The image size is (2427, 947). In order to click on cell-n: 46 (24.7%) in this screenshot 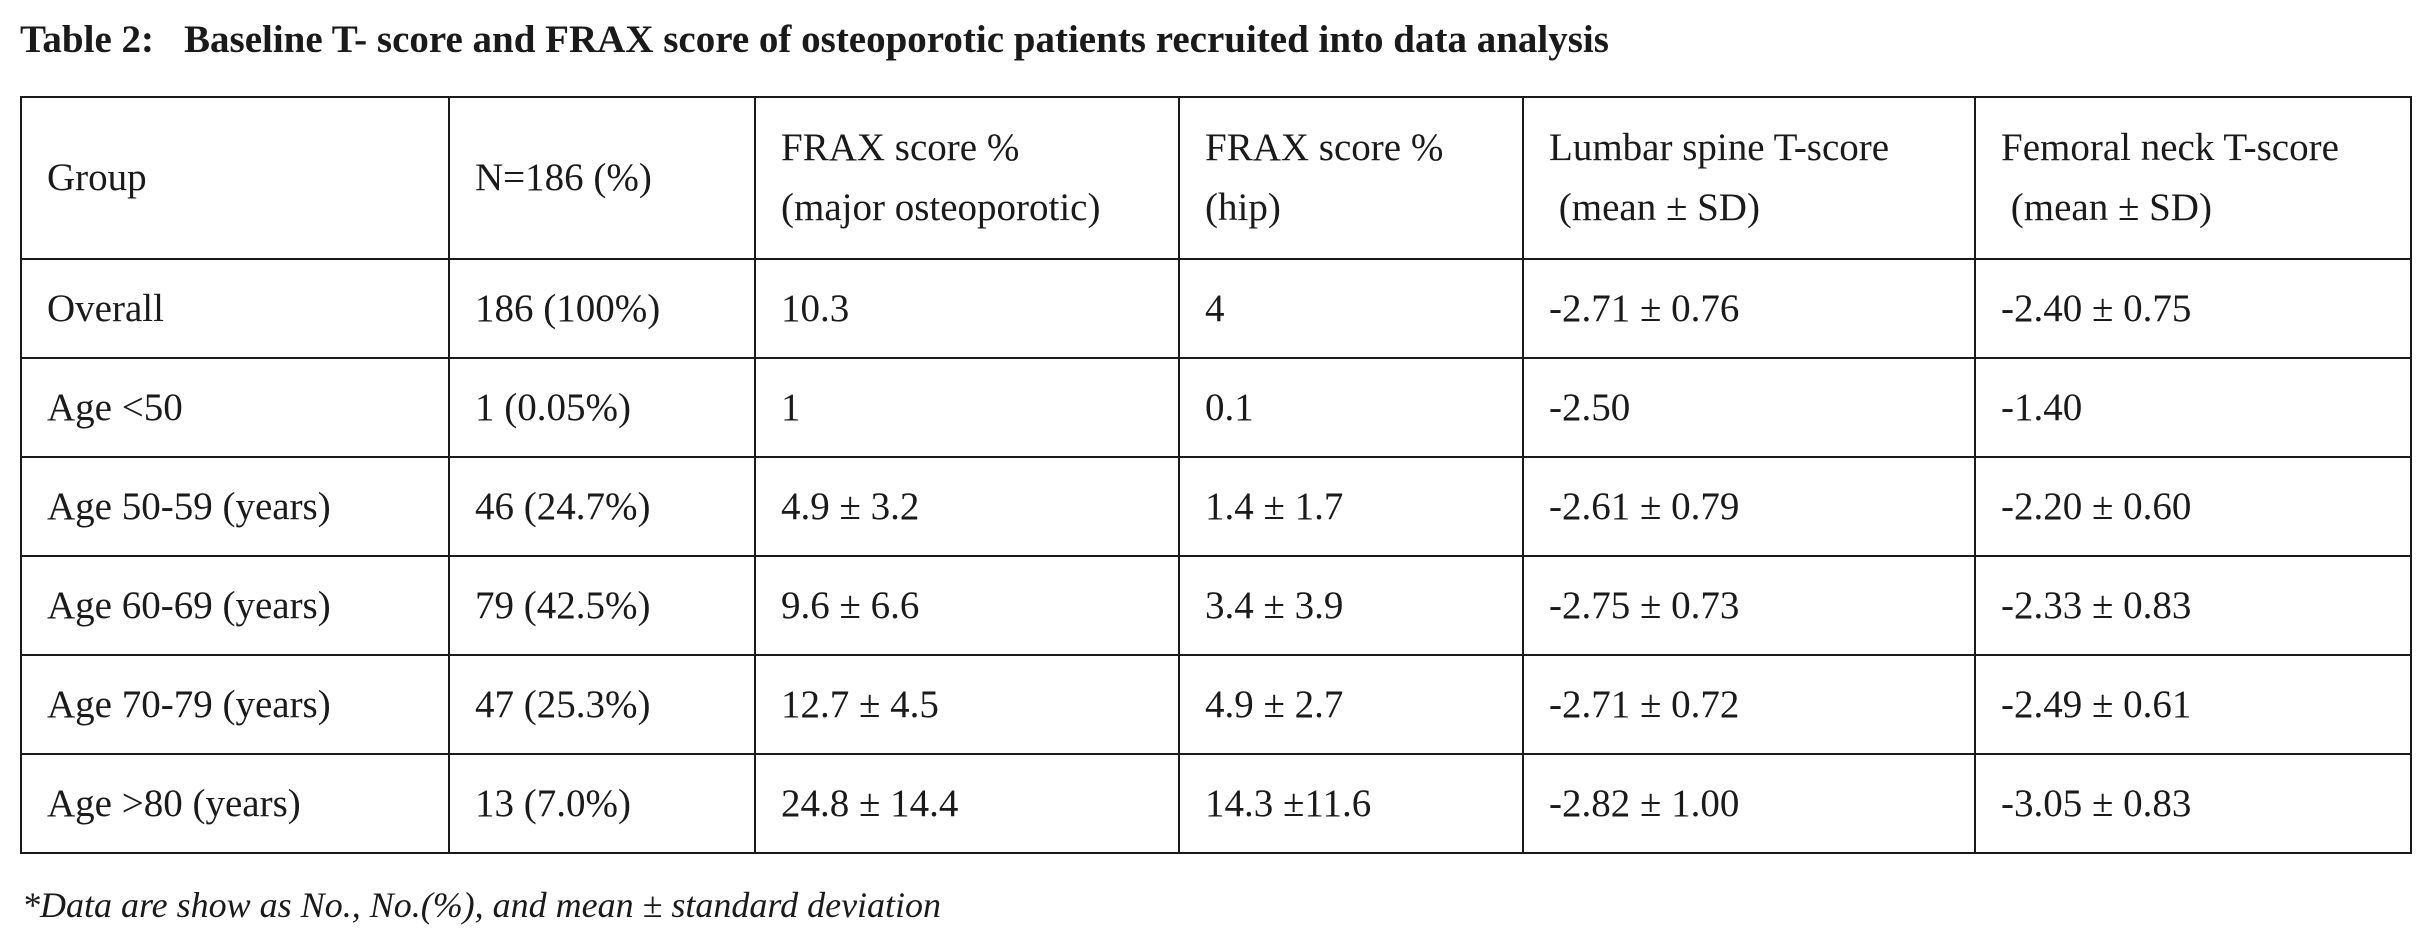, I will do `click(602, 506)`.